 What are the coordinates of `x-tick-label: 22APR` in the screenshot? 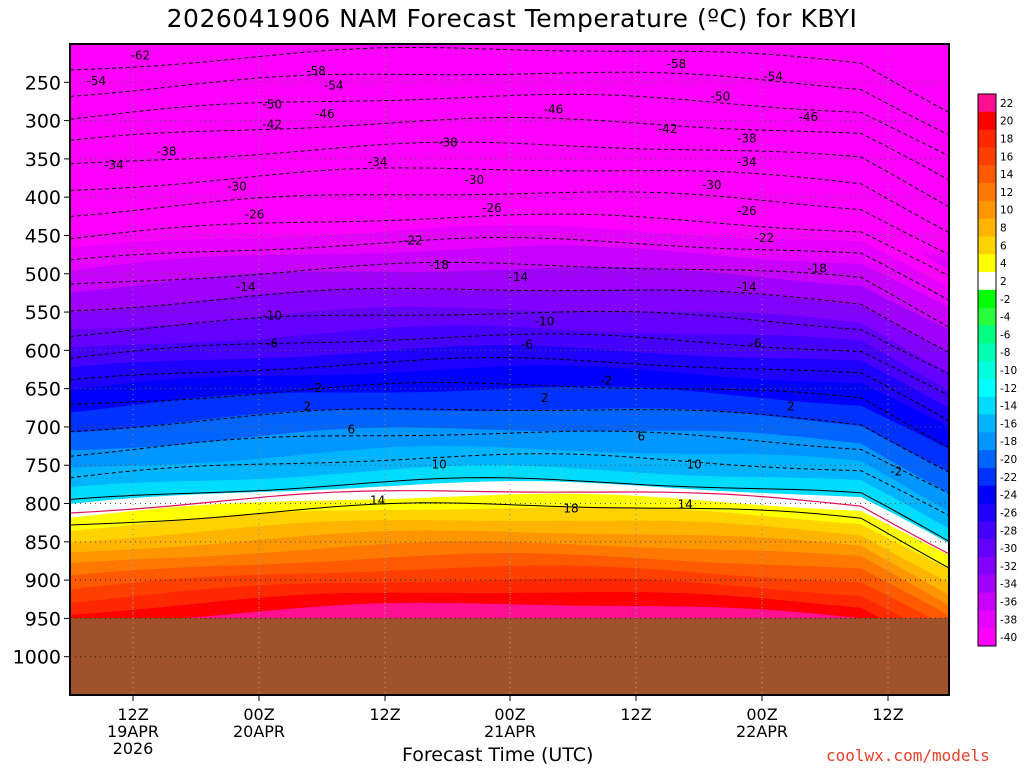 It's located at (762, 731).